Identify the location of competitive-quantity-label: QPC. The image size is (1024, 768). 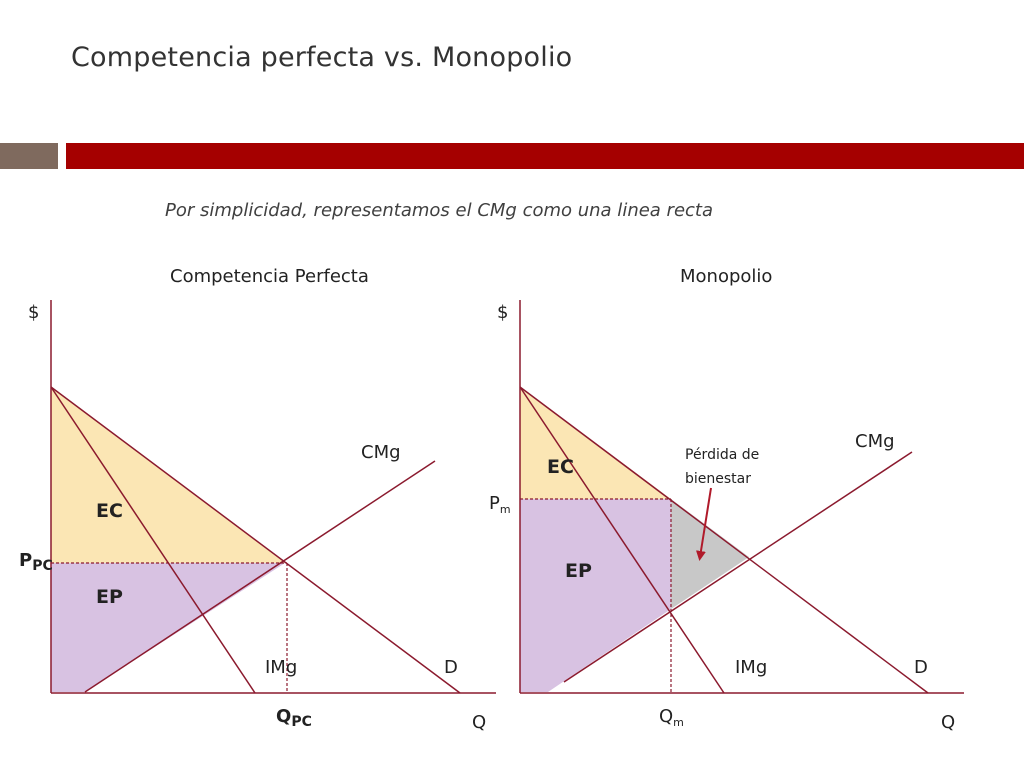
(294, 718).